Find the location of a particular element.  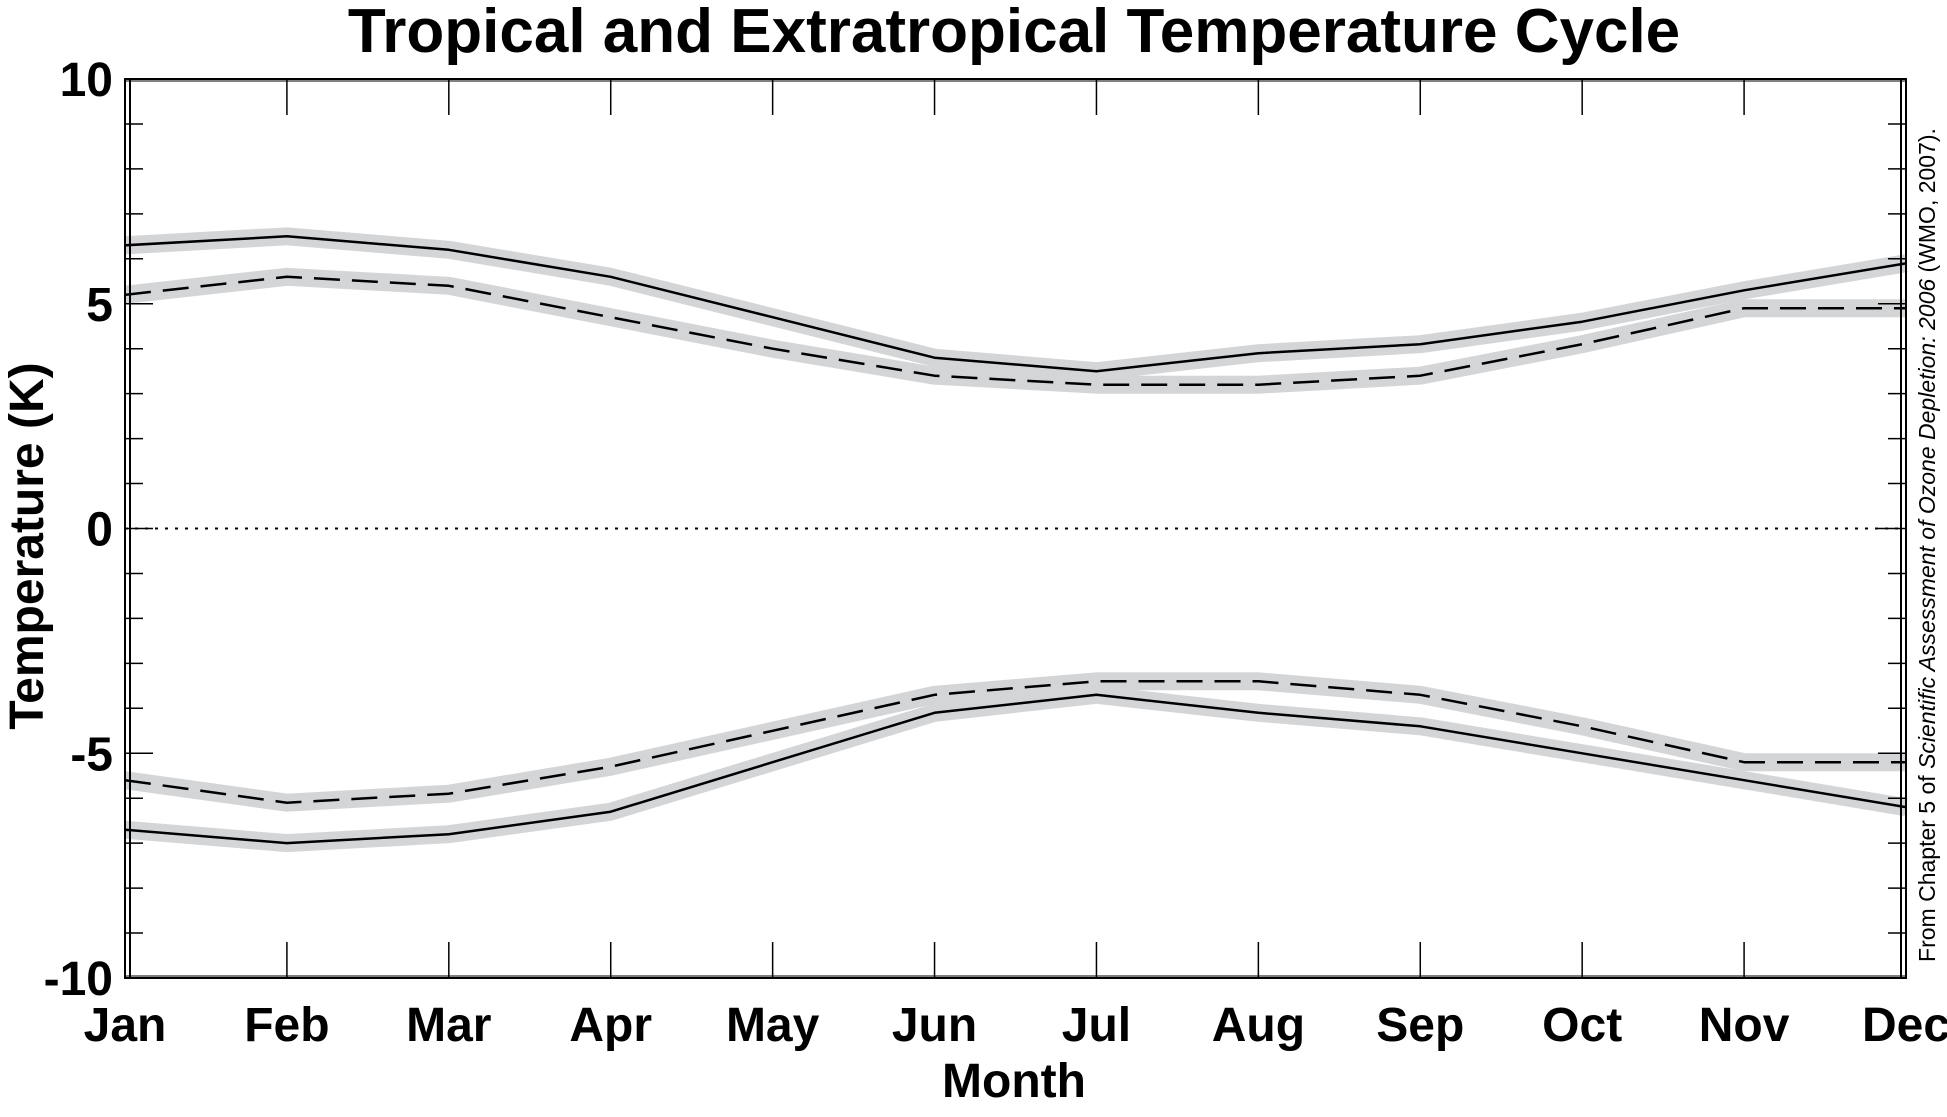

series-3-band is located at coordinates (1016, 769).